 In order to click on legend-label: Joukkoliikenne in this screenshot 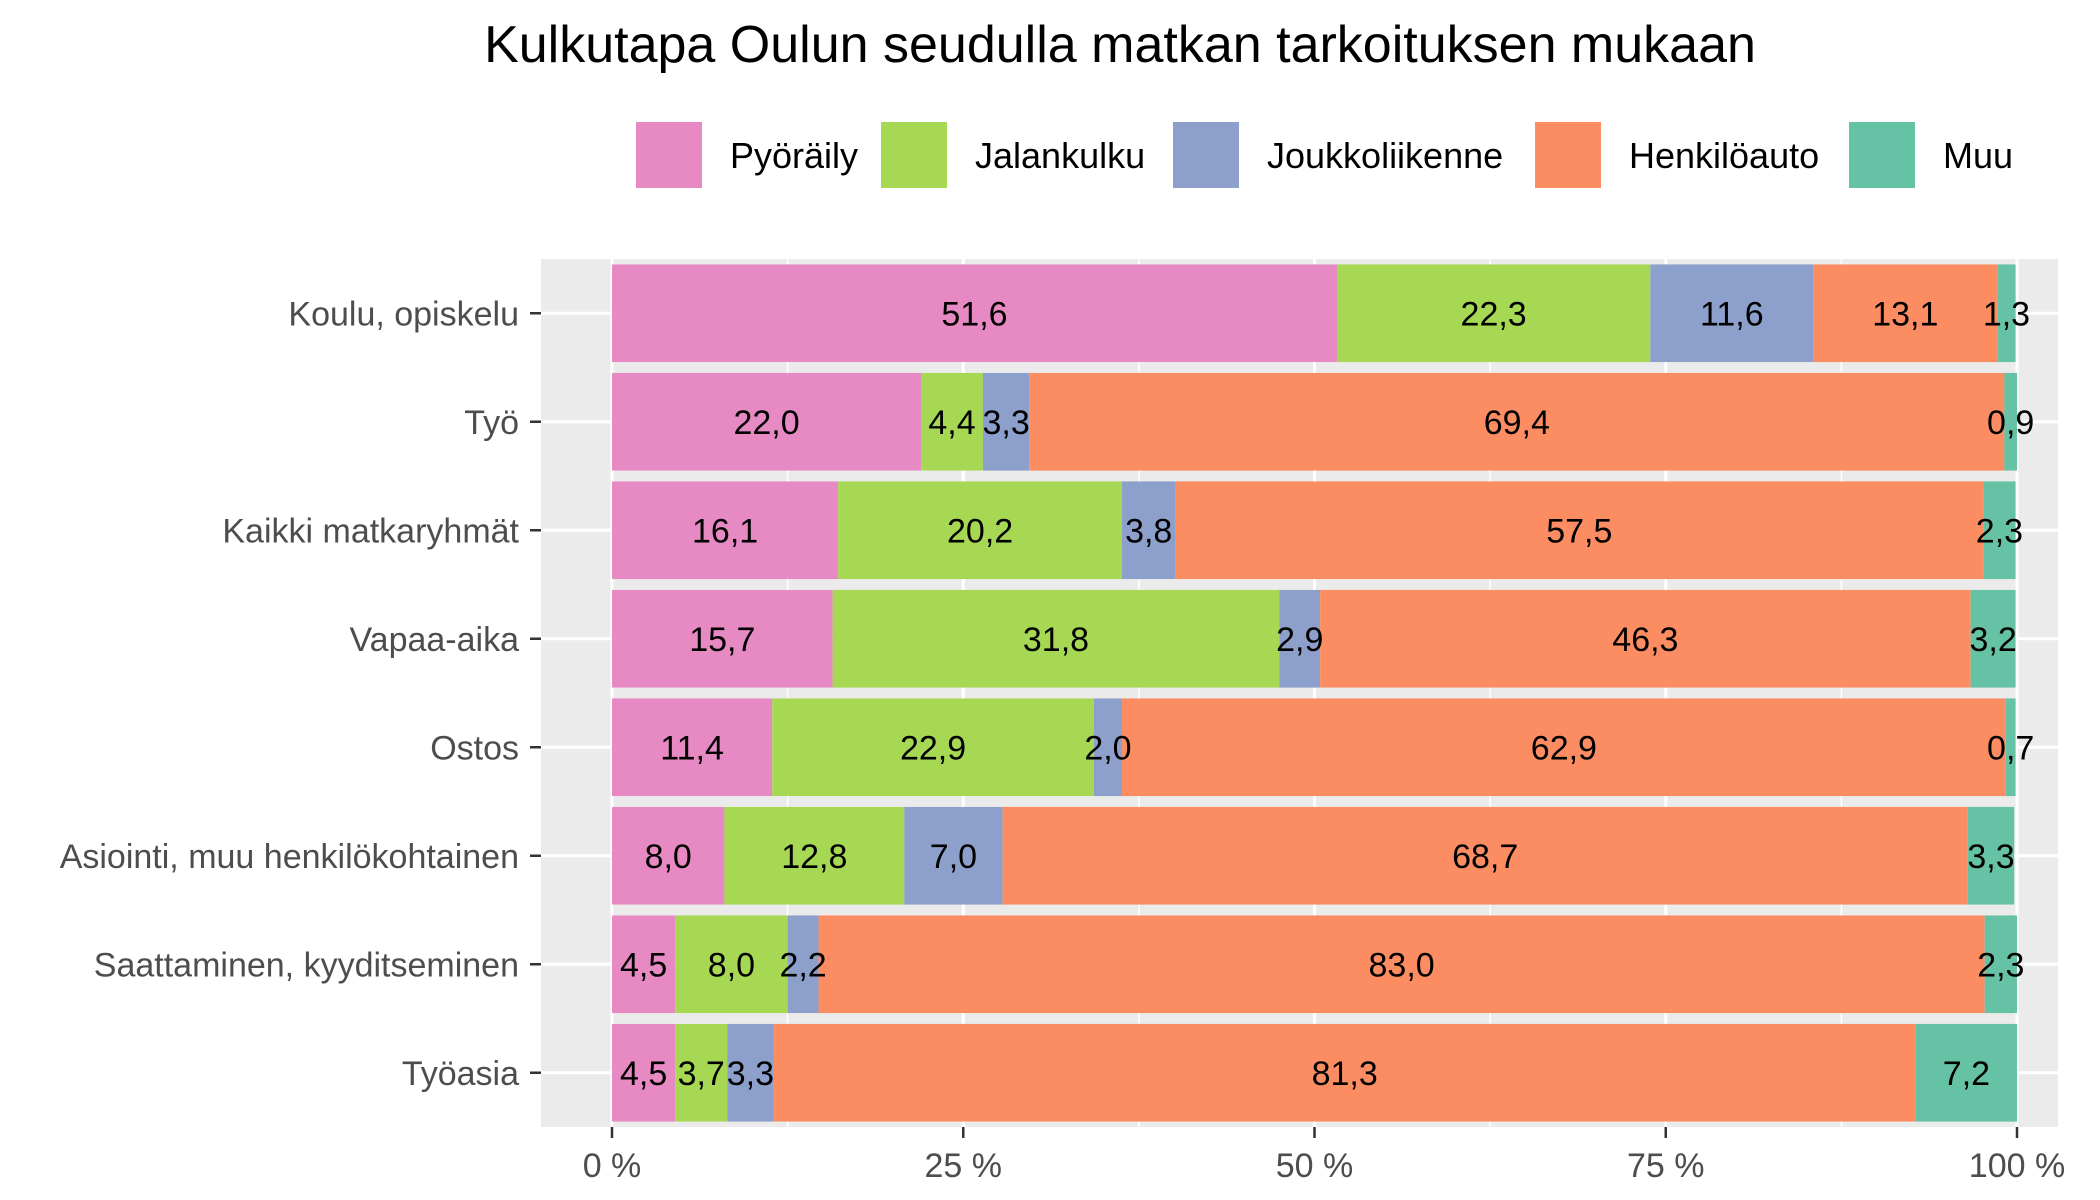, I will do `click(1385, 155)`.